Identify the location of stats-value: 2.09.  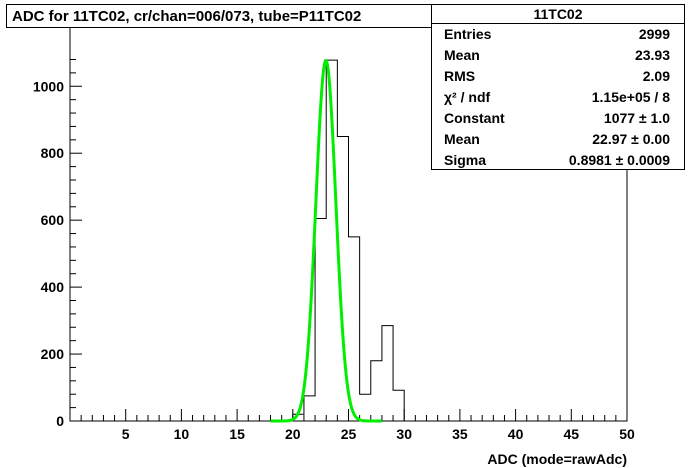
(656, 76).